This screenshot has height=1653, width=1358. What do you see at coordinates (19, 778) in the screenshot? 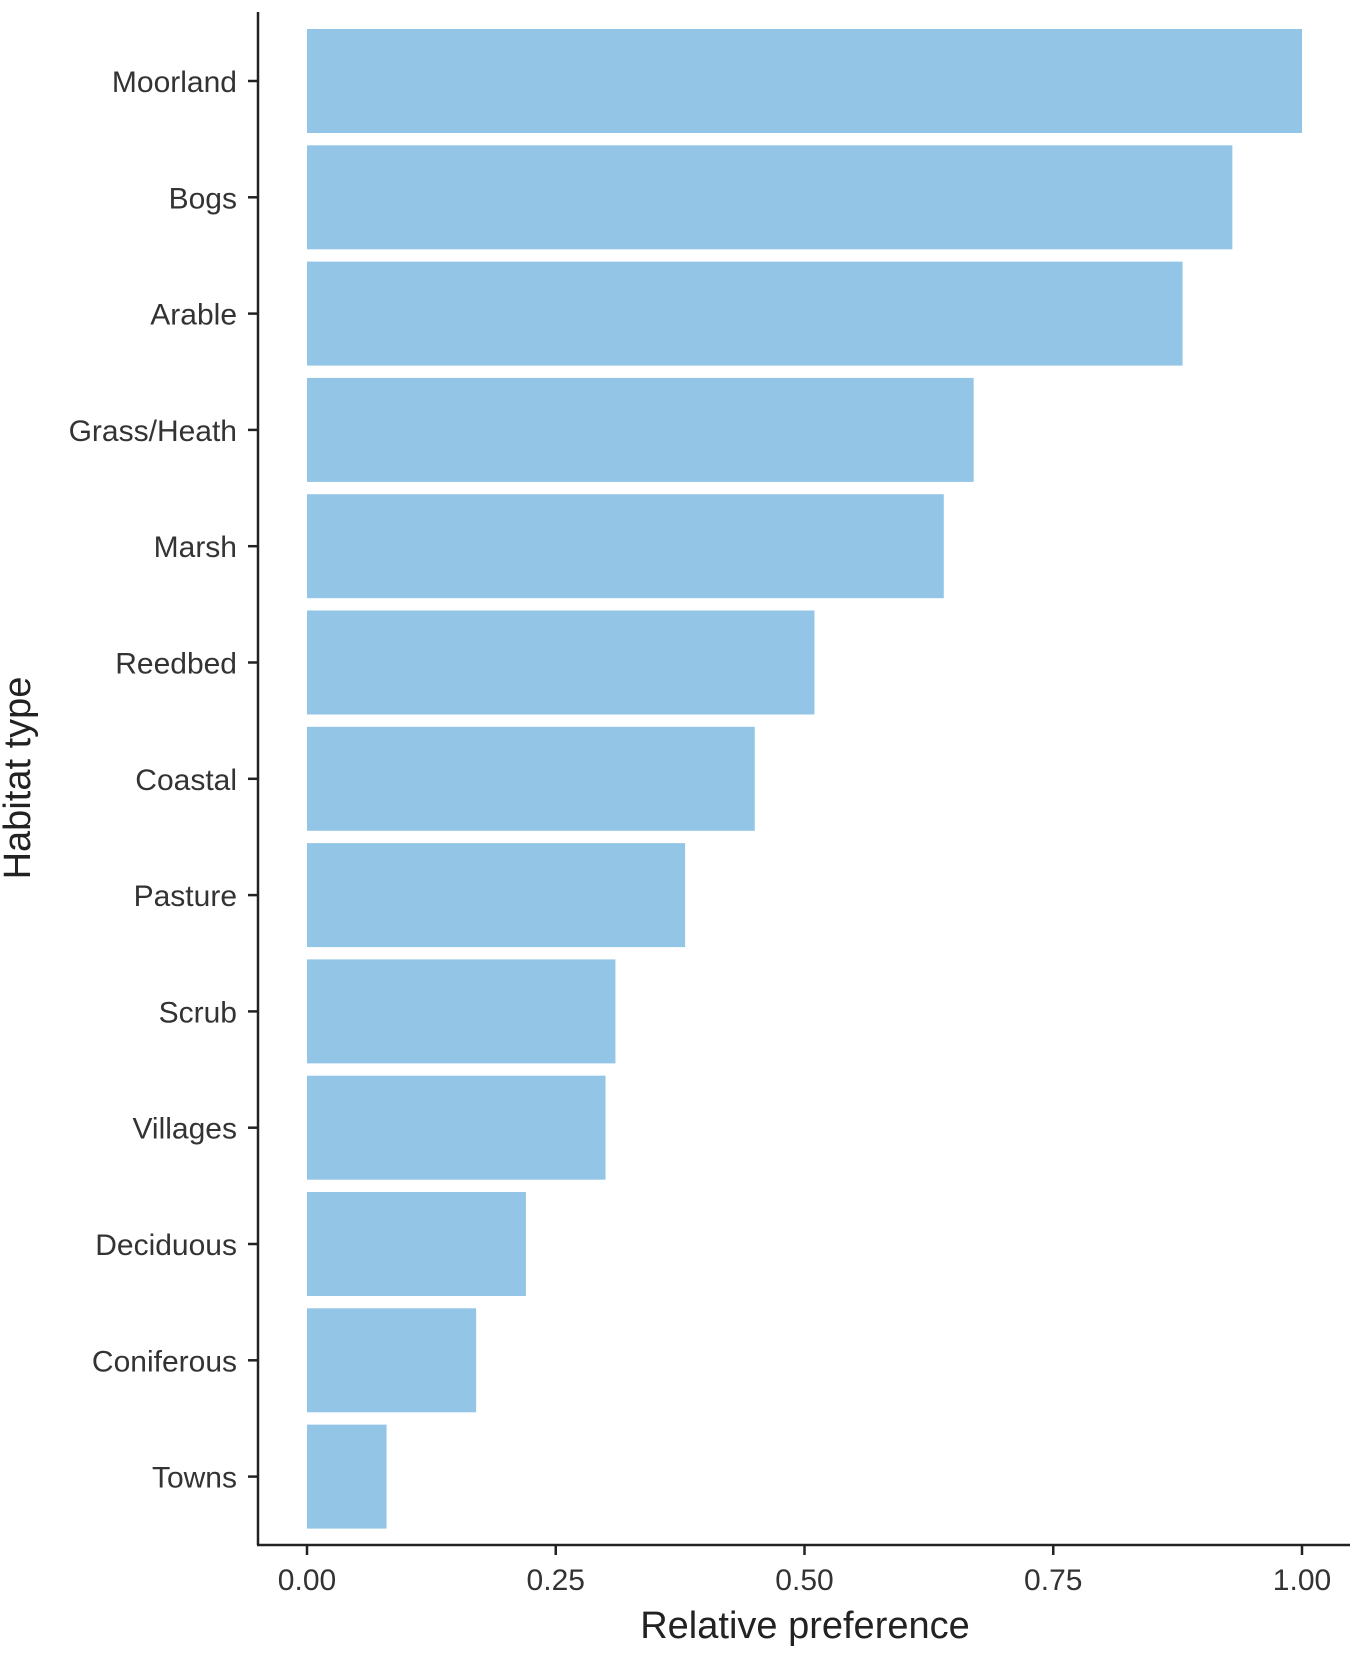
I see `y-axis-title: Habitat type` at bounding box center [19, 778].